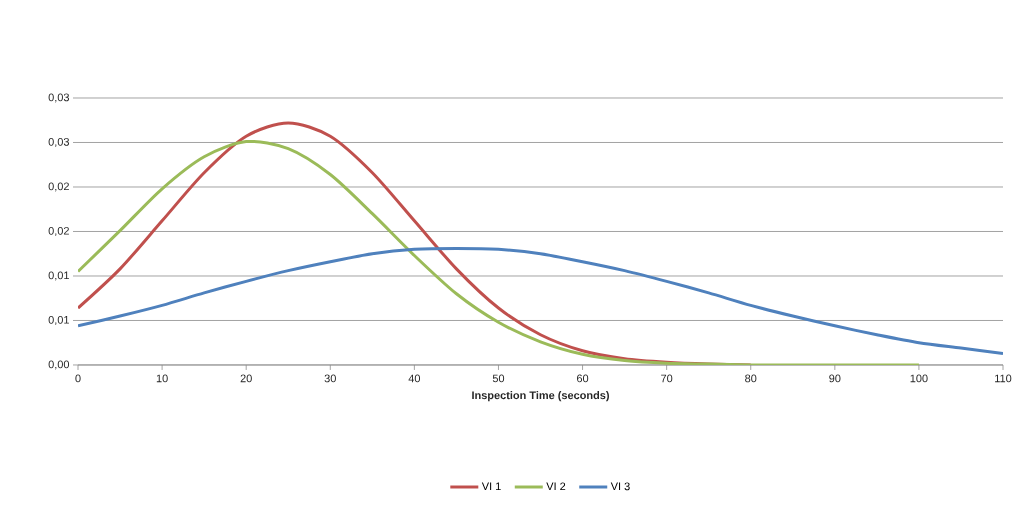 The image size is (1036, 514). What do you see at coordinates (78, 378) in the screenshot?
I see `x-tick-label: 0` at bounding box center [78, 378].